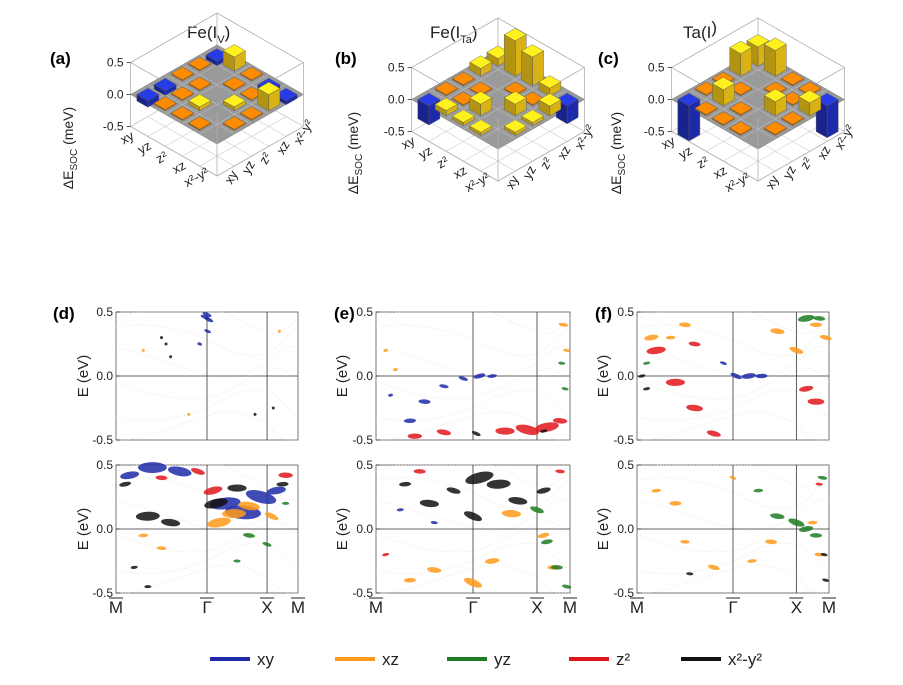 This screenshot has width=903, height=685. I want to click on row-orbital-label: z², so click(442, 162).